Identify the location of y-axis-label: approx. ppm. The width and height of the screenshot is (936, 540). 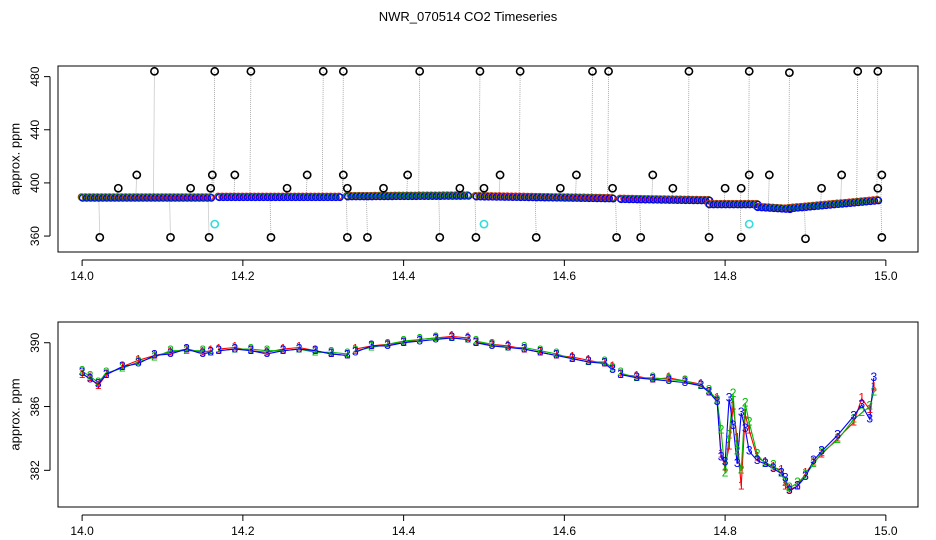
(14, 159).